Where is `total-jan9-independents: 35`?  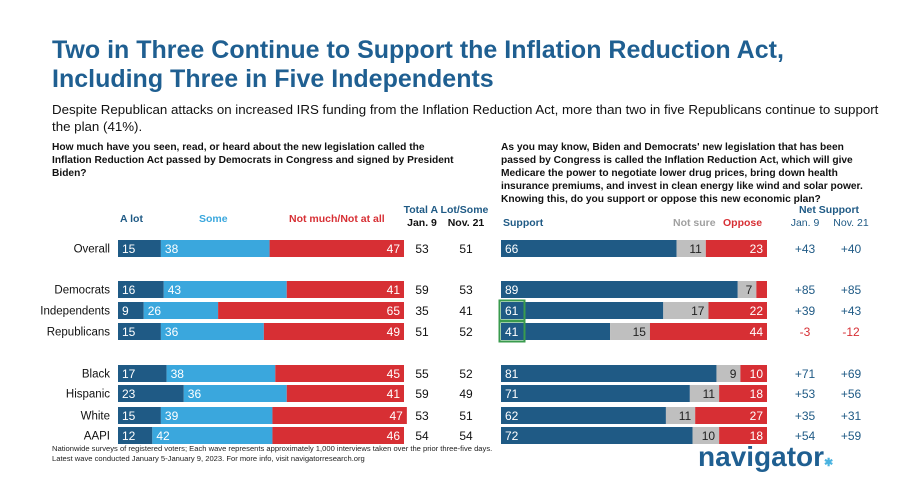 total-jan9-independents: 35 is located at coordinates (422, 311).